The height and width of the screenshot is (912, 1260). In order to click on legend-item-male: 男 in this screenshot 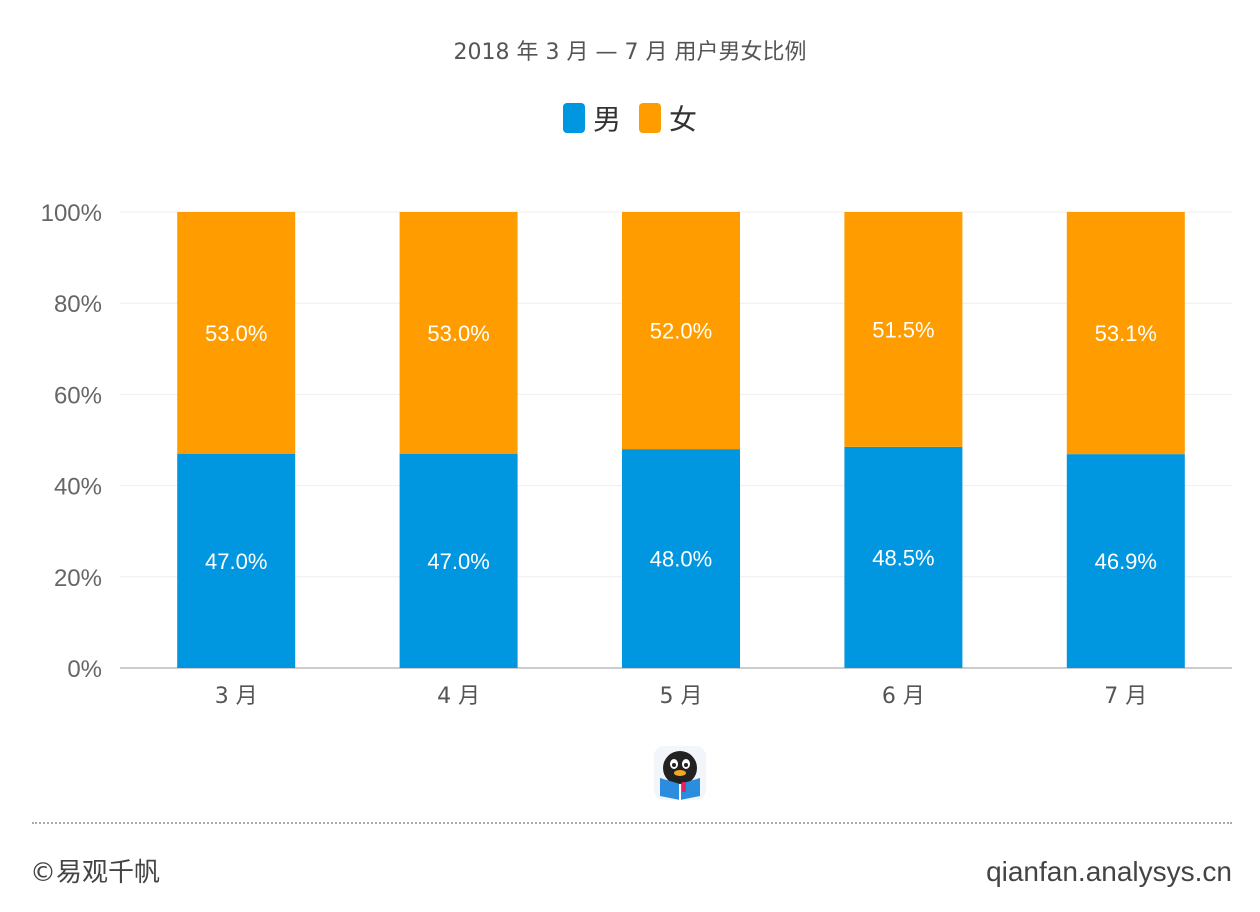, I will do `click(591, 118)`.